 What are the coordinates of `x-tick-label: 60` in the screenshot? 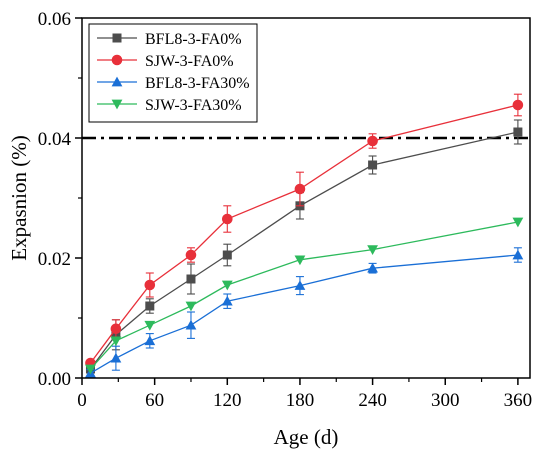 It's located at (154, 400).